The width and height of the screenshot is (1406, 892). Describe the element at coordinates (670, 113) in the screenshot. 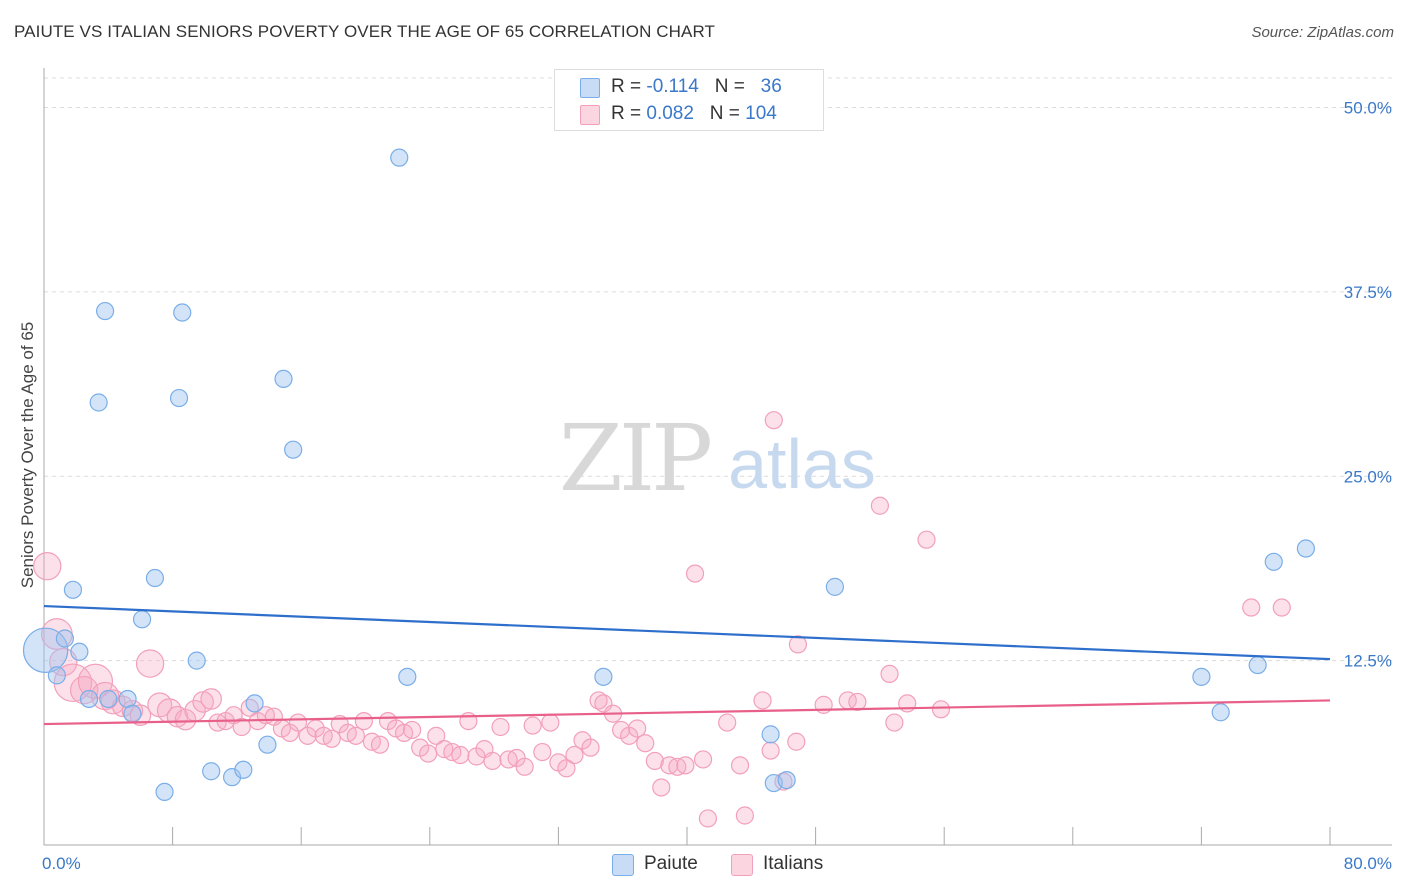

I see `legend-r-value: 0.082` at that location.